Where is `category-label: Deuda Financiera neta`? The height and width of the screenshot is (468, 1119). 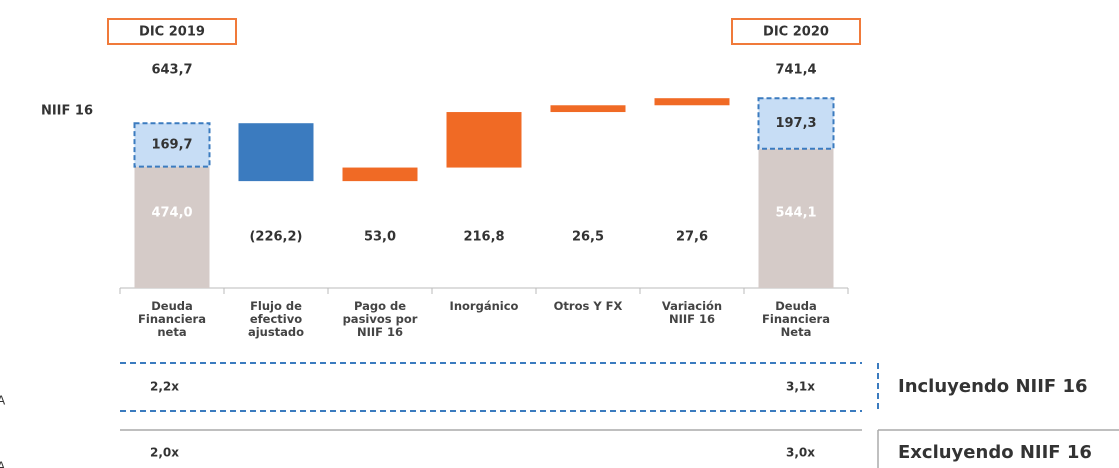 category-label: Deuda Financiera neta is located at coordinates (172, 319).